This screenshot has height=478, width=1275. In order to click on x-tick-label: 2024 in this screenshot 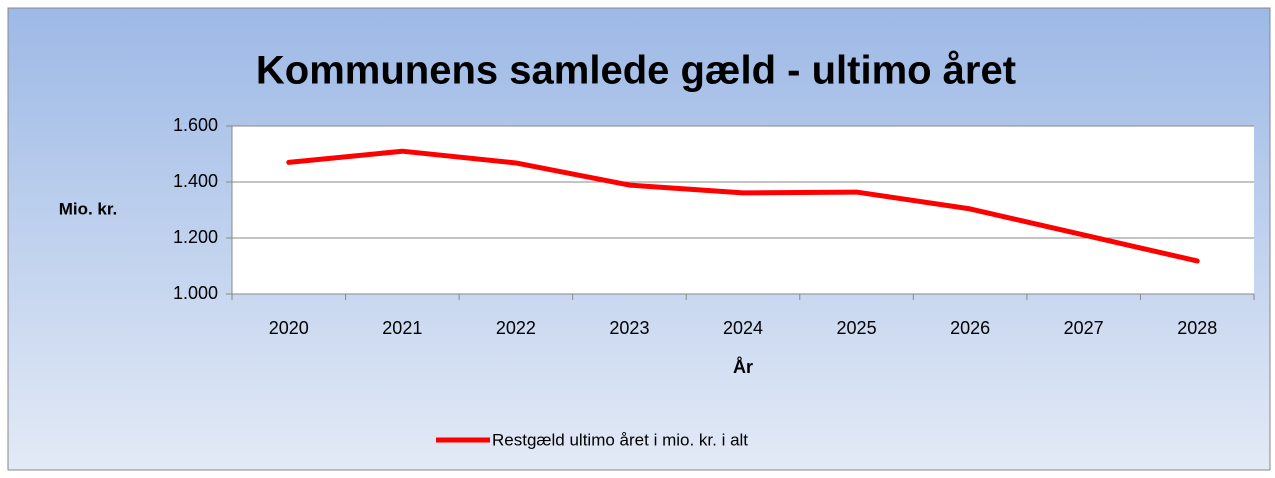, I will do `click(743, 328)`.